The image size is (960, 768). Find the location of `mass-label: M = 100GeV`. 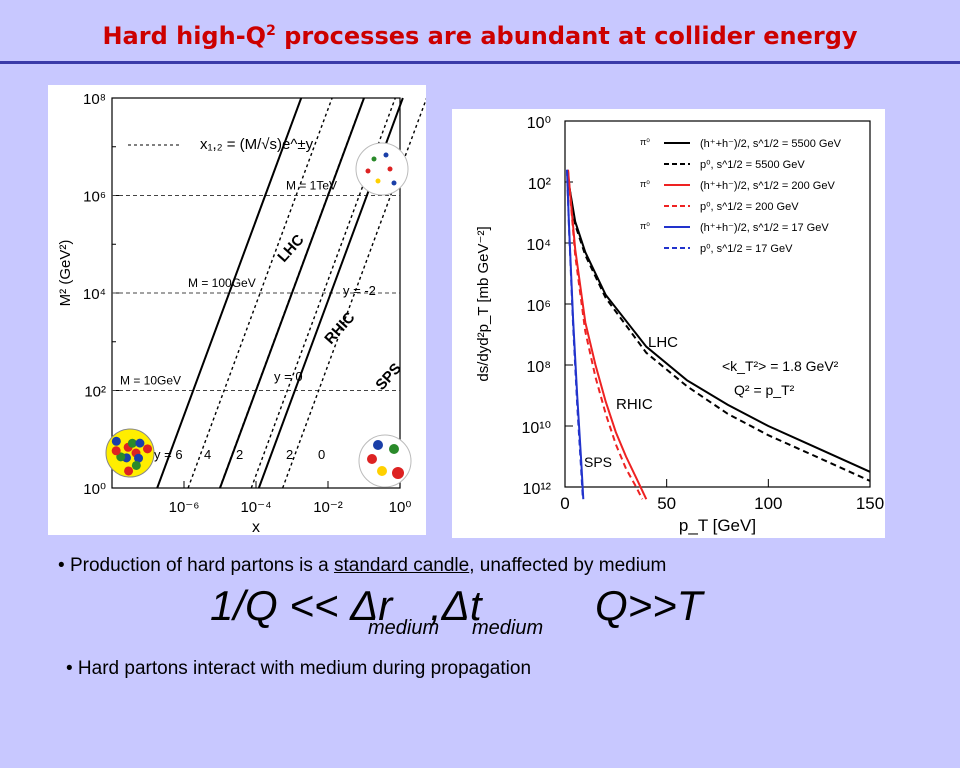

mass-label: M = 100GeV is located at coordinates (222, 283).